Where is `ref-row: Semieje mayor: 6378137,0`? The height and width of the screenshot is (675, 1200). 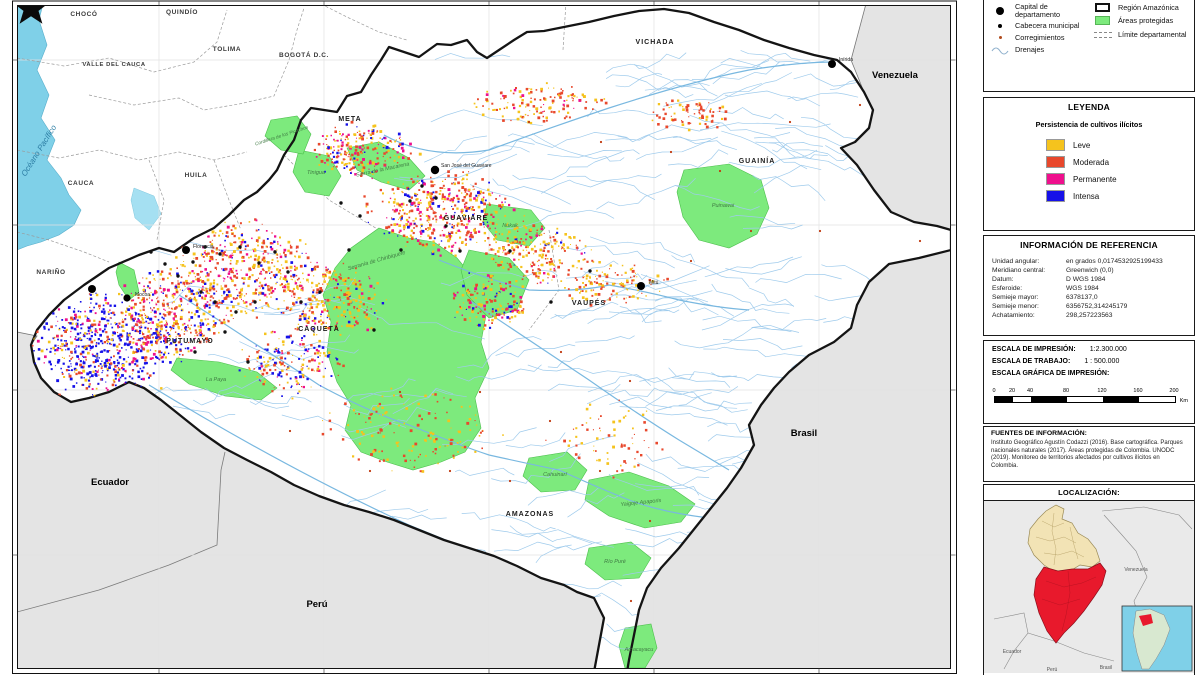
ref-row: Semieje mayor: 6378137,0 is located at coordinates (1045, 298).